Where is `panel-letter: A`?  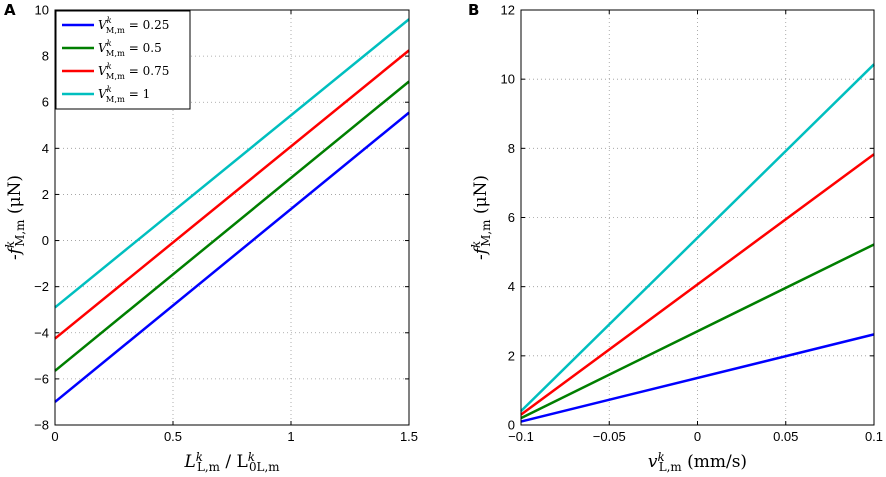
panel-letter: A is located at coordinates (10, 10).